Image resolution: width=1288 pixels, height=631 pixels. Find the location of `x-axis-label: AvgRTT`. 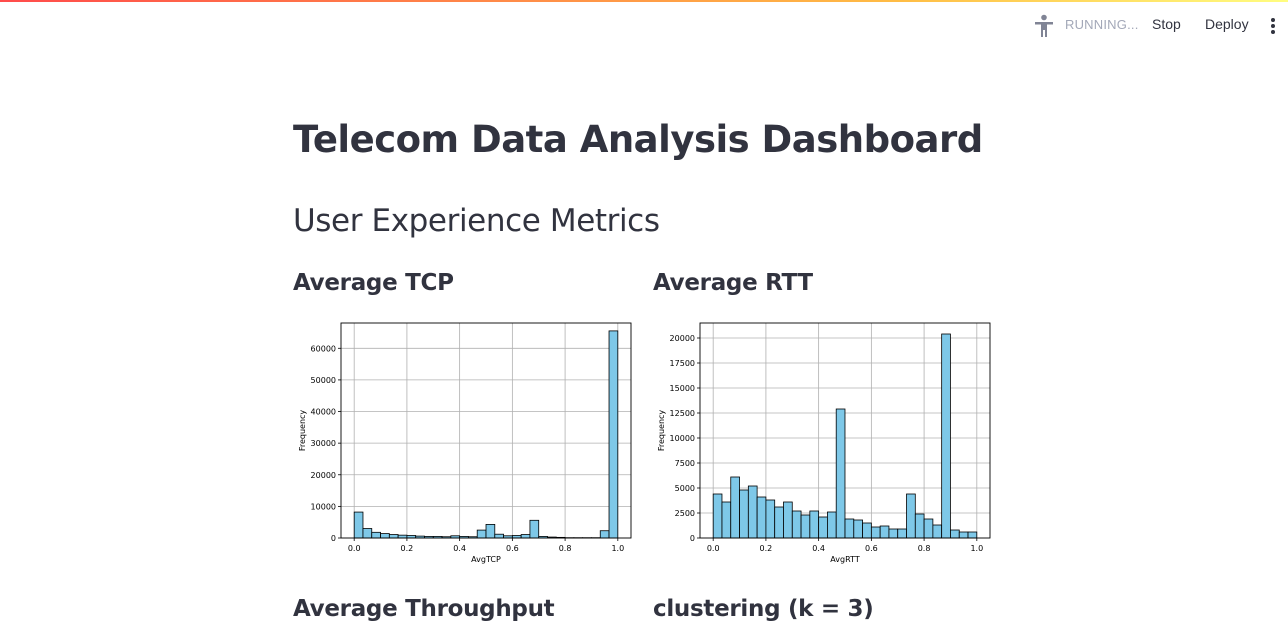

x-axis-label: AvgRTT is located at coordinates (845, 559).